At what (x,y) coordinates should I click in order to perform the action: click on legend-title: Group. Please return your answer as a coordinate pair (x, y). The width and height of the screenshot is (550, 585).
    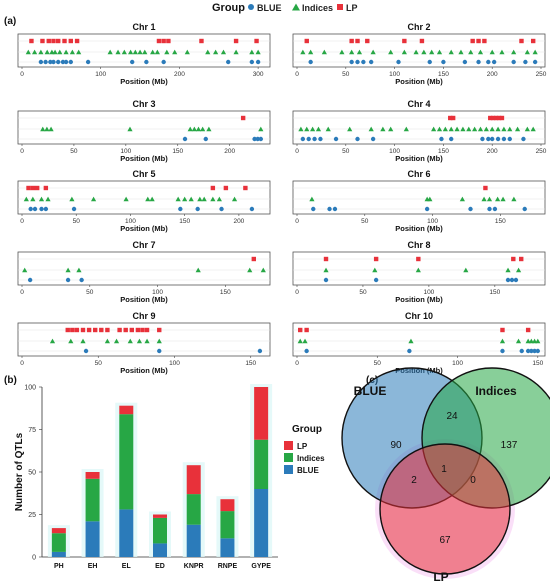
    Looking at the image, I should click on (228, 8).